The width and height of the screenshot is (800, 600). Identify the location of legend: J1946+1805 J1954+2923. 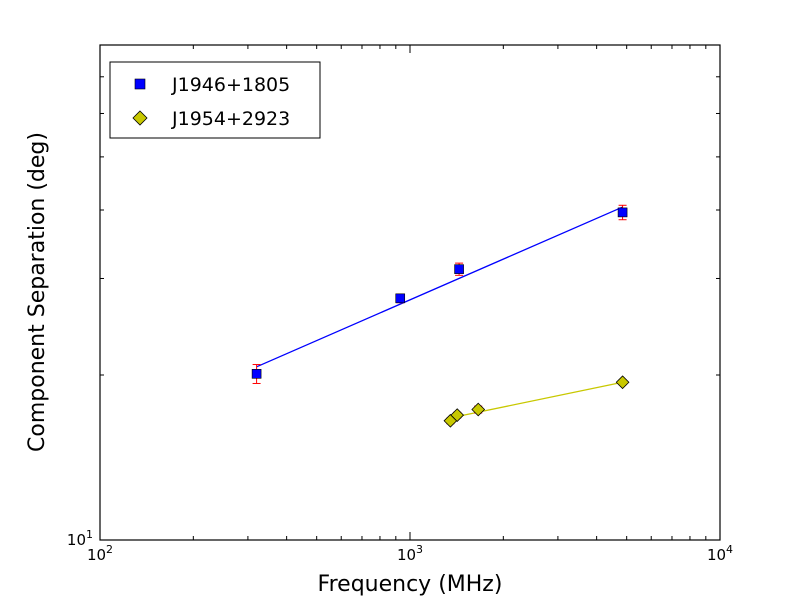
(215, 100).